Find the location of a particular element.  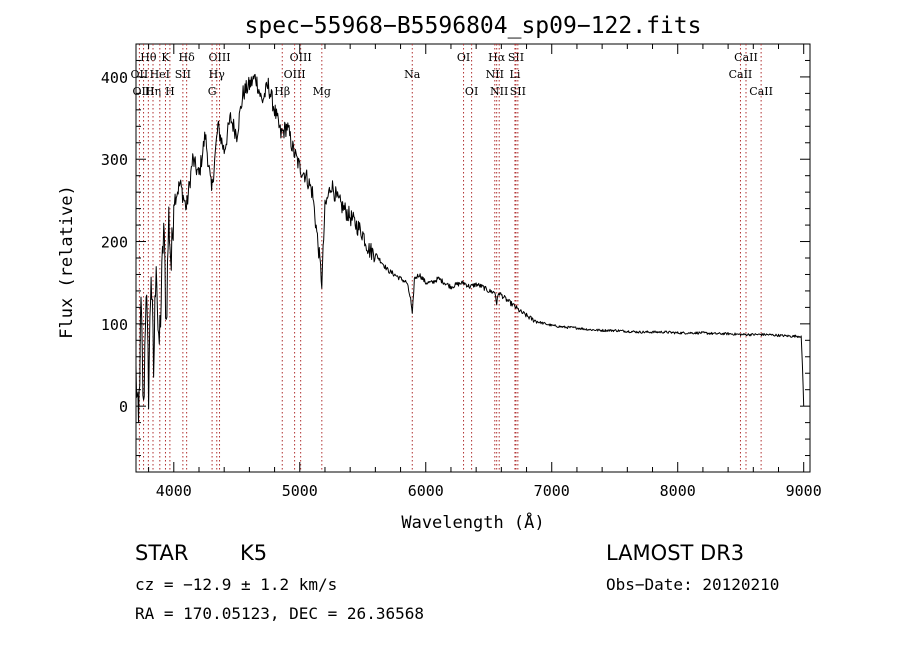

line-marker-label: Hη is located at coordinates (153, 91).